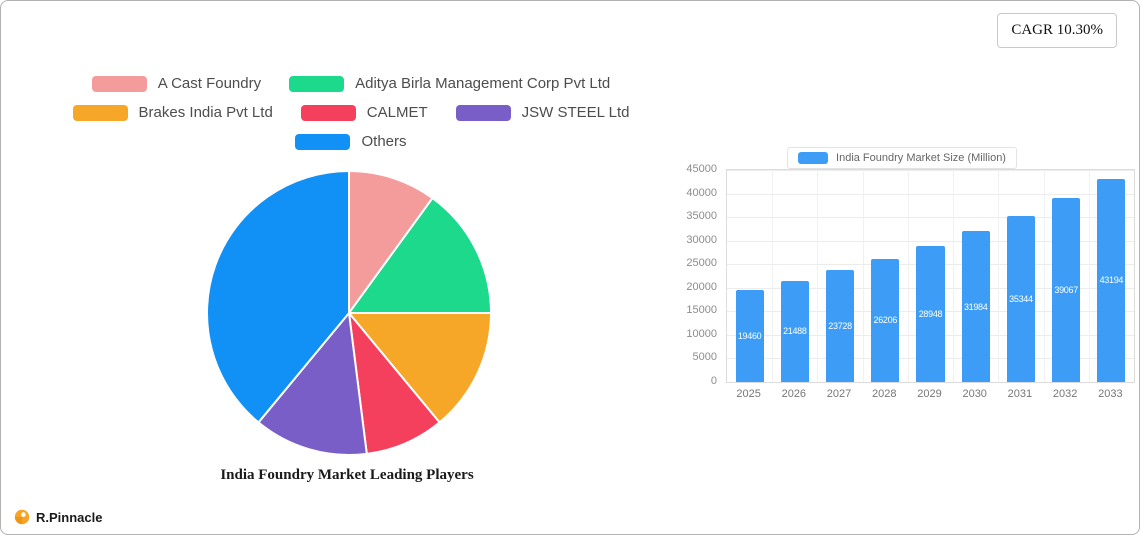  I want to click on x-tick-label: 2025, so click(748, 394).